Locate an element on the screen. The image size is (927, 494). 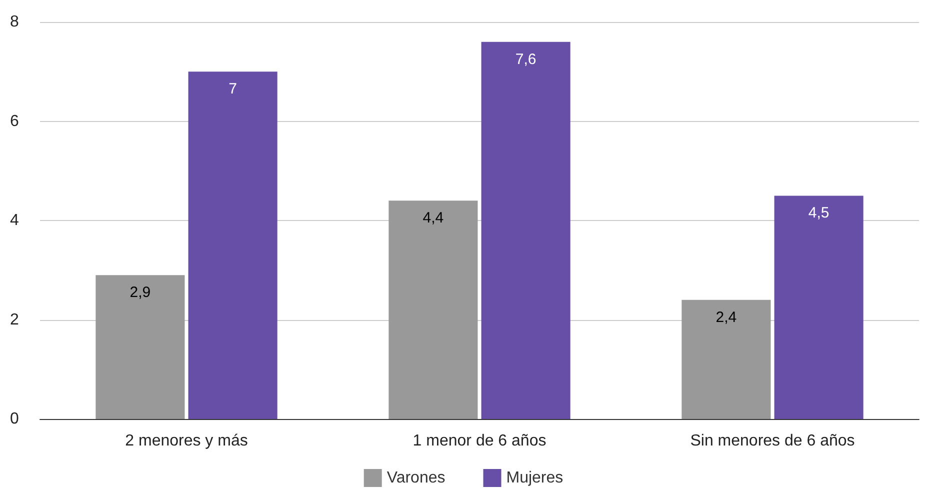
x-tick-label: Sin menores de 6 años is located at coordinates (772, 441).